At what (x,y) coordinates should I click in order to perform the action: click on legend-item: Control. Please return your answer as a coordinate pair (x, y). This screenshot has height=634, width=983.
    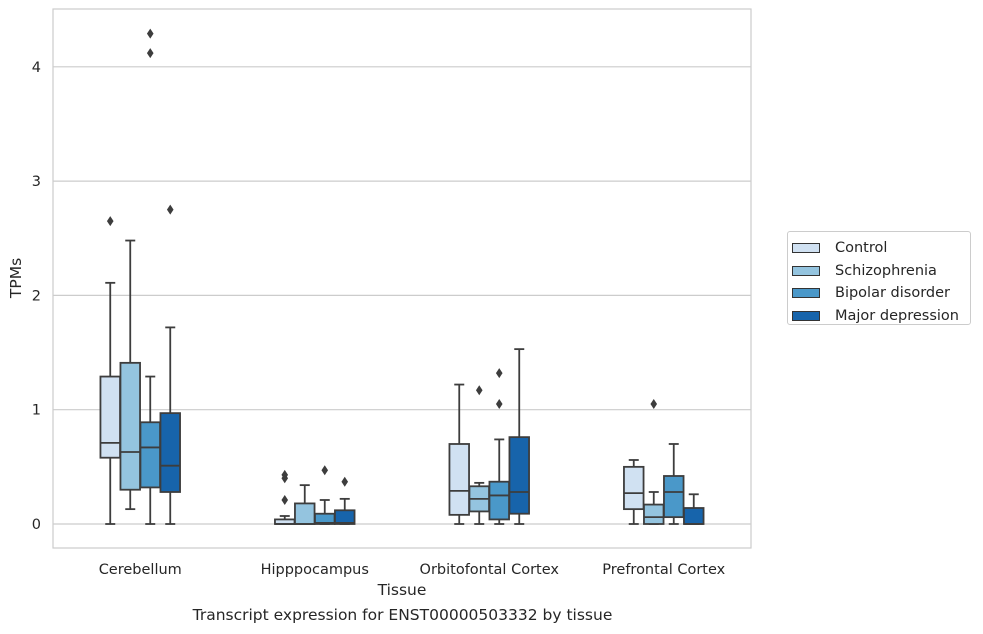
    Looking at the image, I should click on (881, 248).